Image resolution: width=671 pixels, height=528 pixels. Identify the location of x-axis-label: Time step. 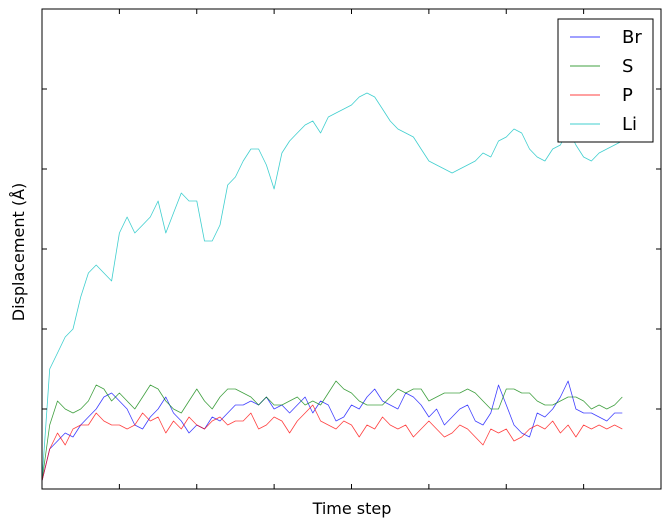
(352, 508).